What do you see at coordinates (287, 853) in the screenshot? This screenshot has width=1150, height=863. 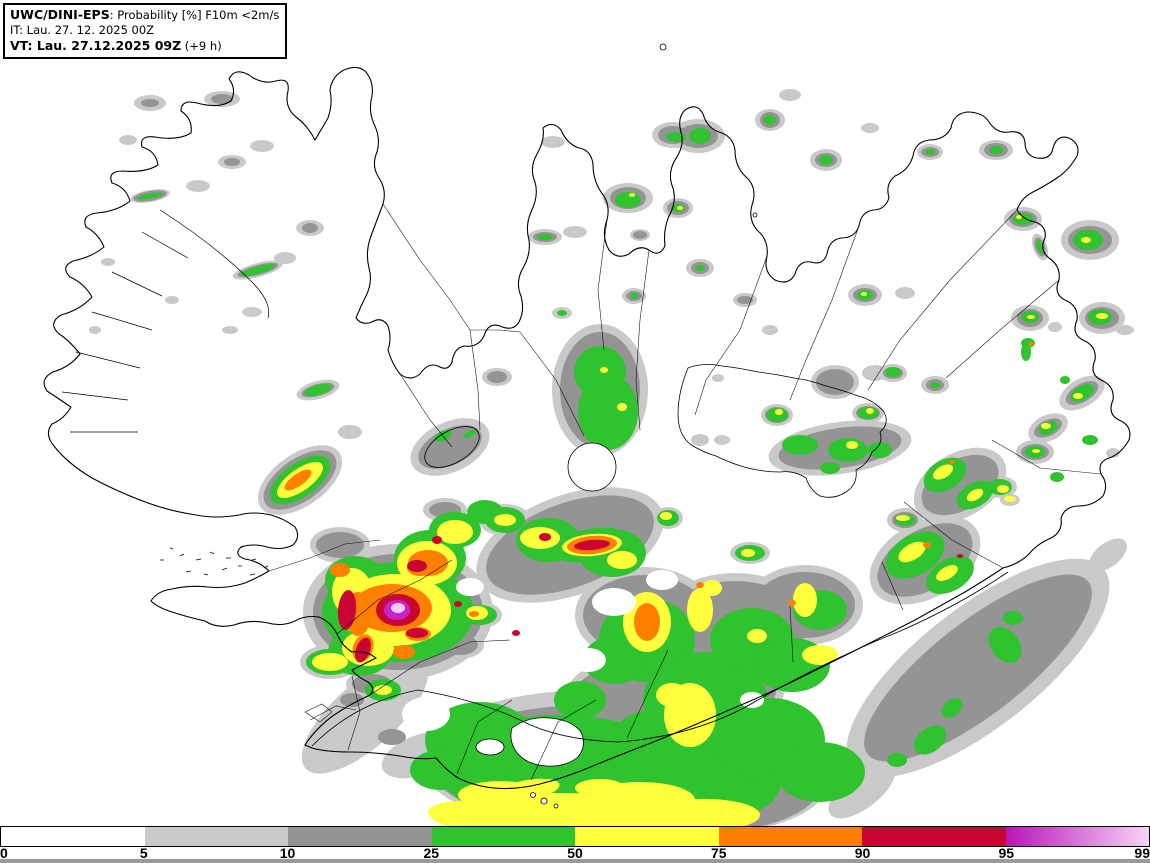 I see `colorbar-tick-10: 10` at bounding box center [287, 853].